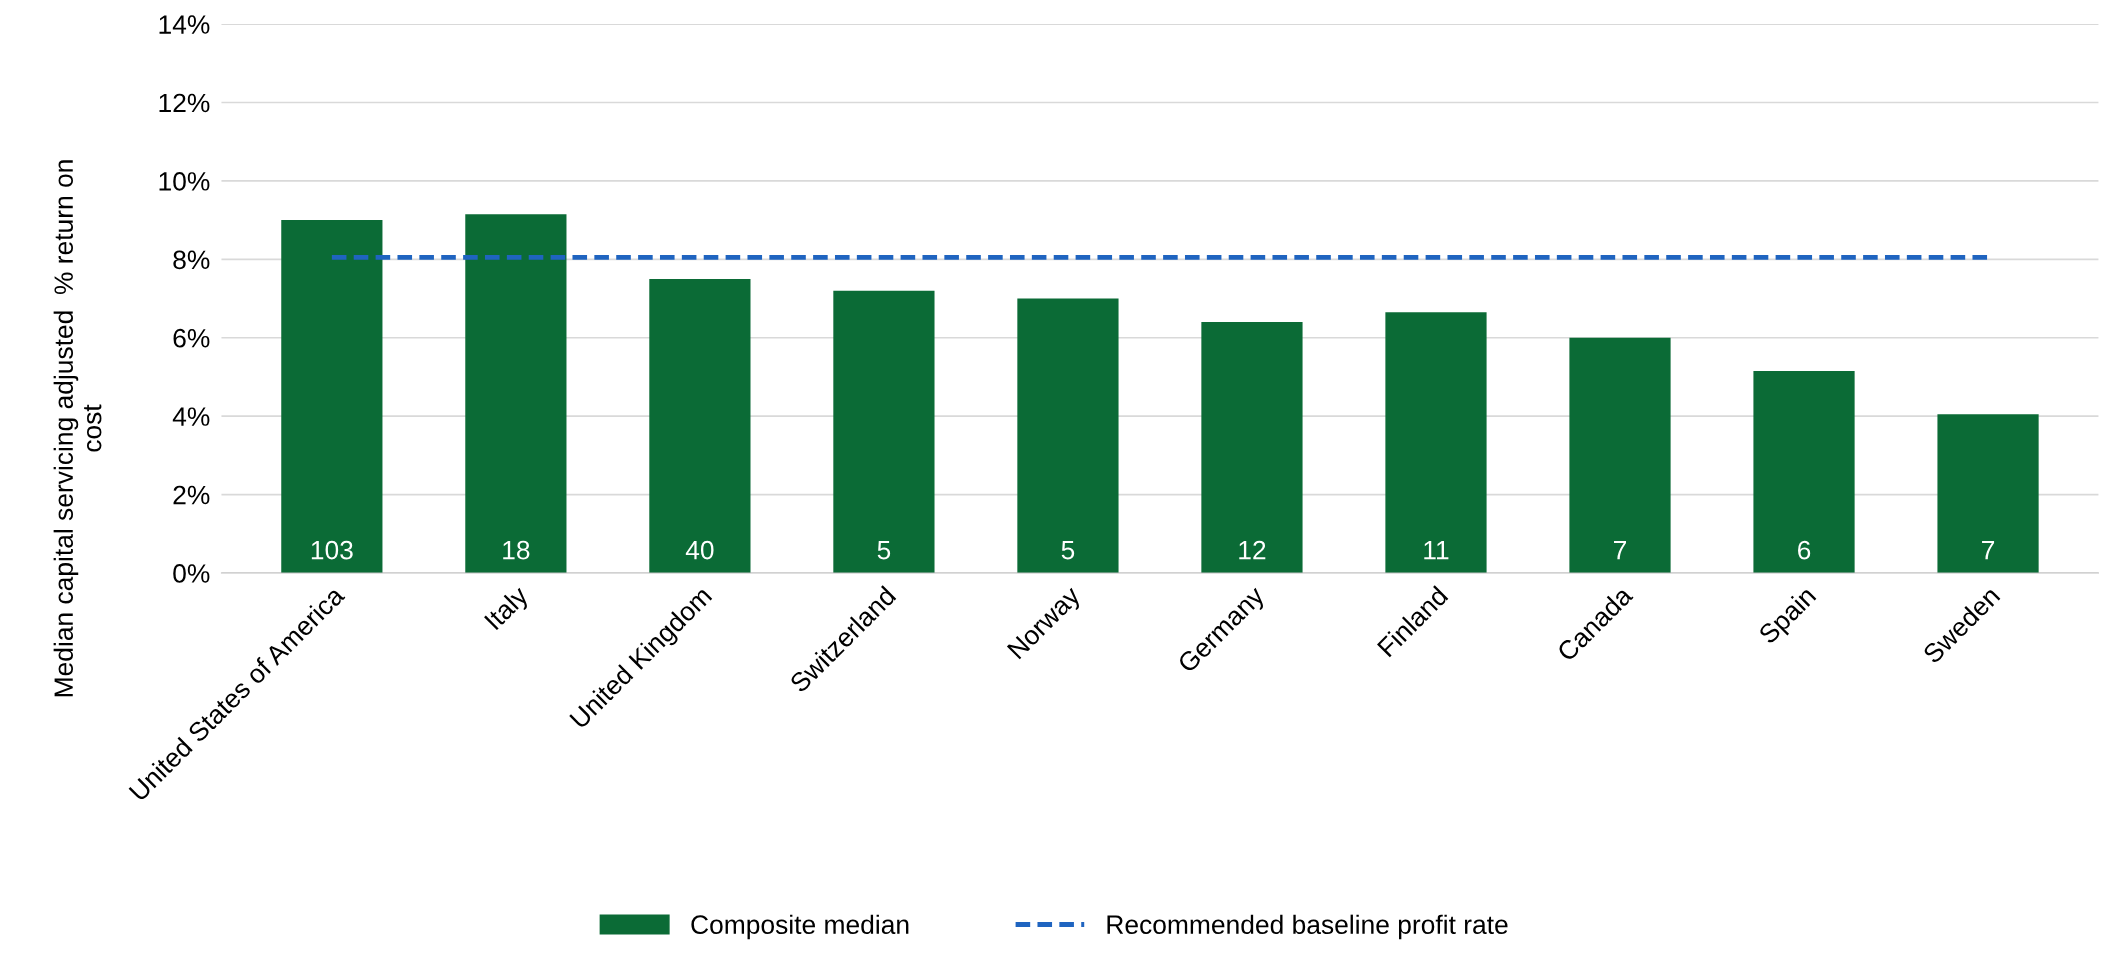 This screenshot has width=2109, height=963. What do you see at coordinates (184, 24) in the screenshot?
I see `y-tick-label: 14%` at bounding box center [184, 24].